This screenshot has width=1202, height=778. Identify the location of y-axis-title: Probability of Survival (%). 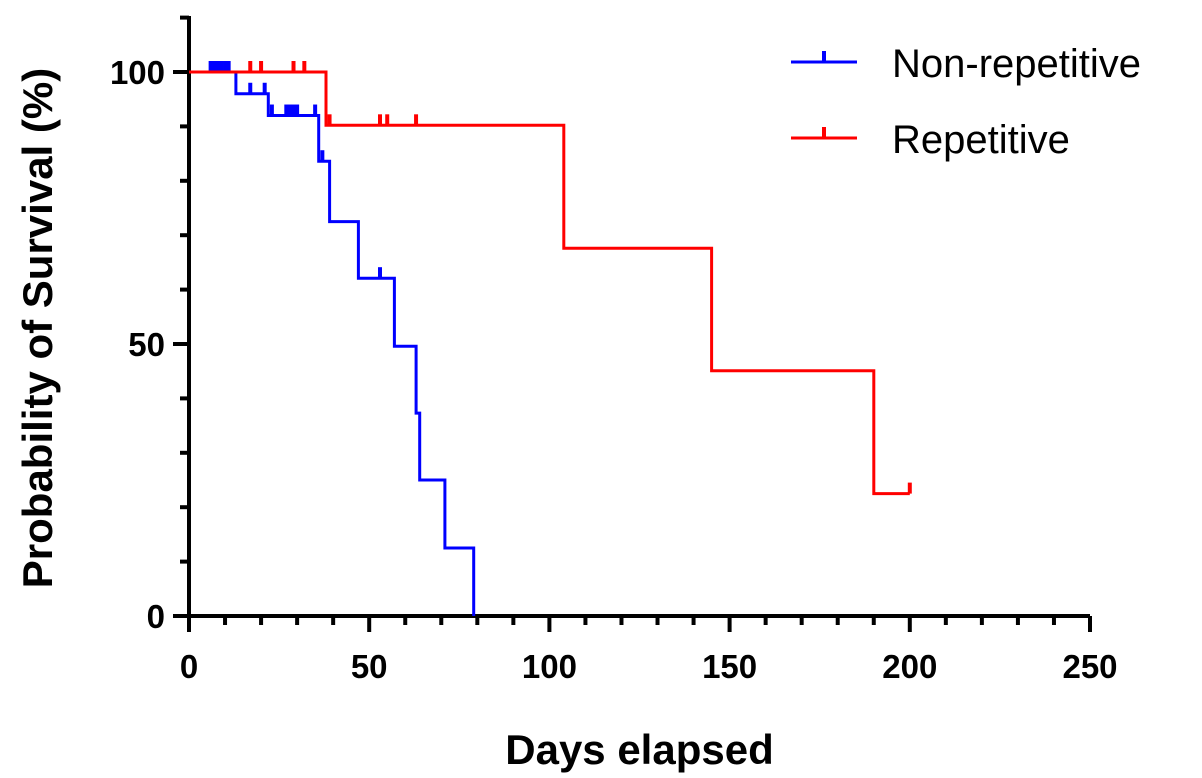
(37, 328).